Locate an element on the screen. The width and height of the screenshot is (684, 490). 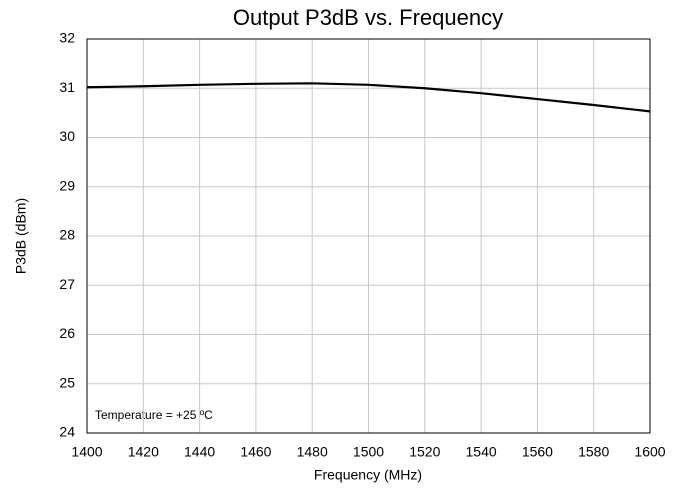
y-tick-label: 29 is located at coordinates (67, 185).